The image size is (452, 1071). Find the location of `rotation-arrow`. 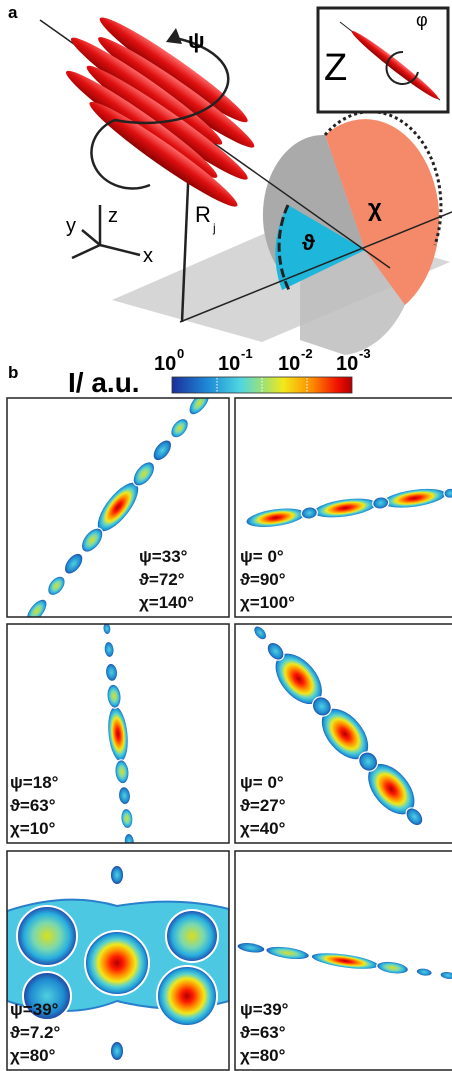

rotation-arrow is located at coordinates (160, 113).